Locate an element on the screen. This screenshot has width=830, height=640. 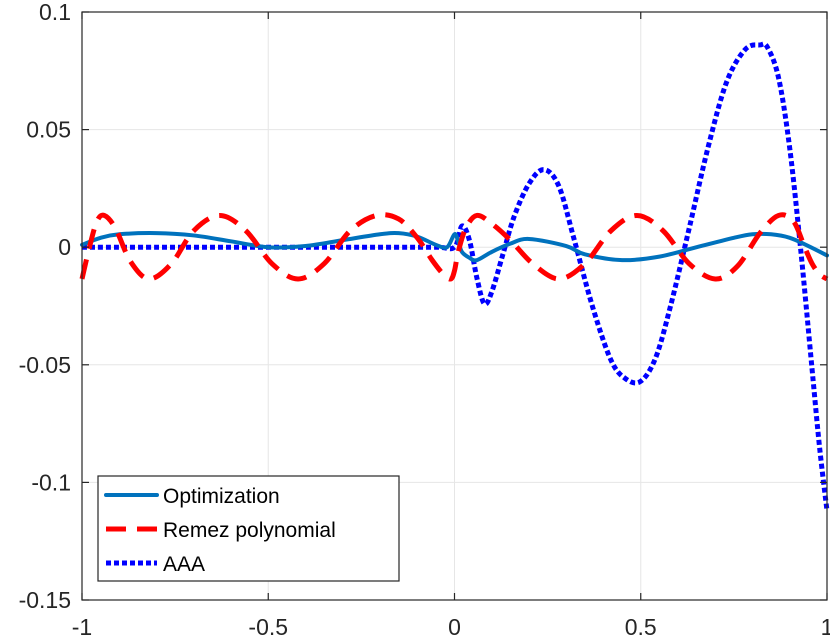
x-tick-label: 0 is located at coordinates (454, 627).